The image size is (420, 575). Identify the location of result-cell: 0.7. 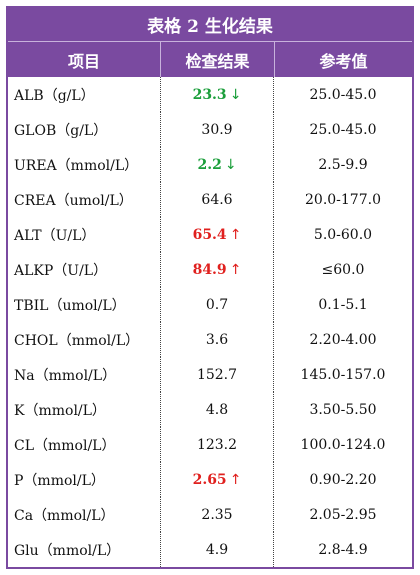
(217, 304).